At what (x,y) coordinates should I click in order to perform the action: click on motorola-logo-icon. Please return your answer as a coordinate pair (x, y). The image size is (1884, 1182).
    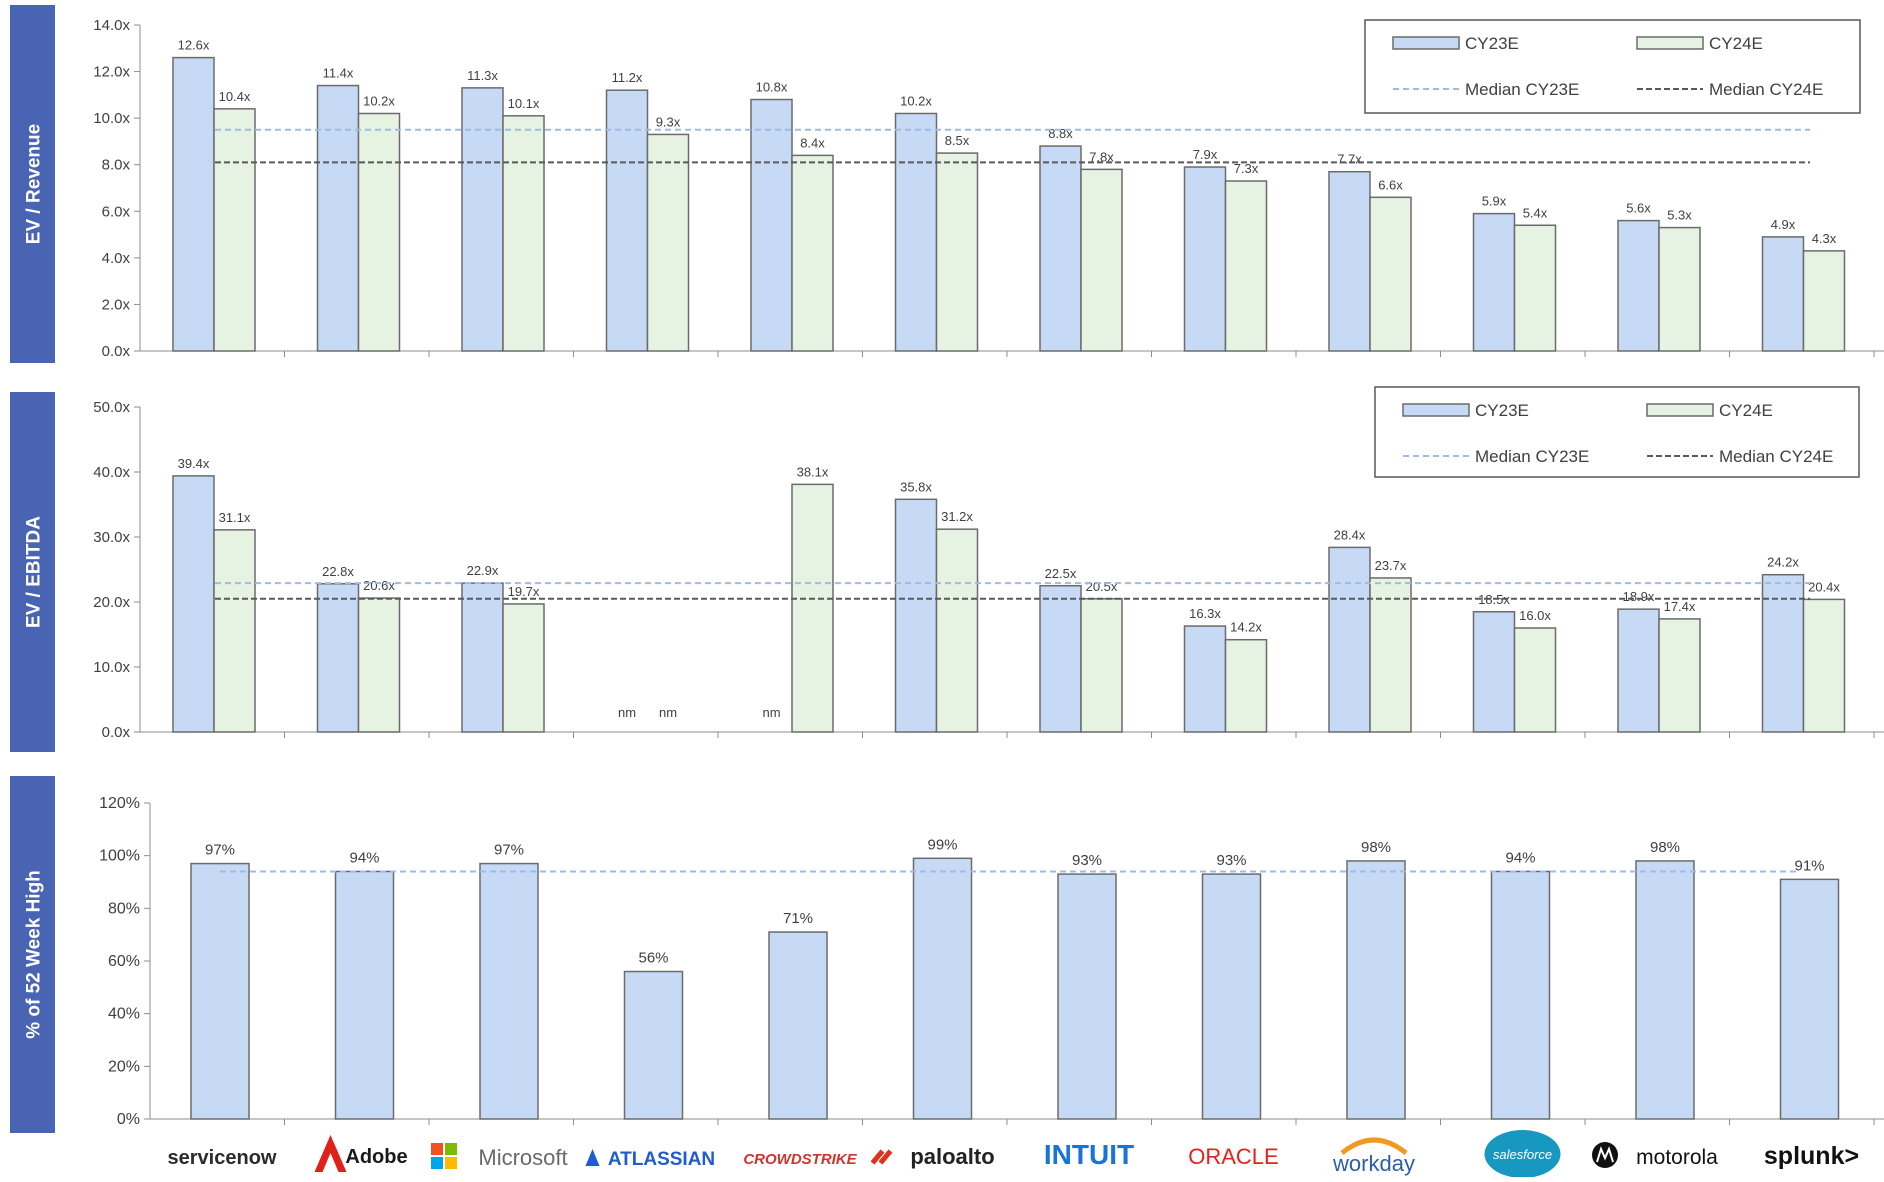
    Looking at the image, I should click on (1605, 1154).